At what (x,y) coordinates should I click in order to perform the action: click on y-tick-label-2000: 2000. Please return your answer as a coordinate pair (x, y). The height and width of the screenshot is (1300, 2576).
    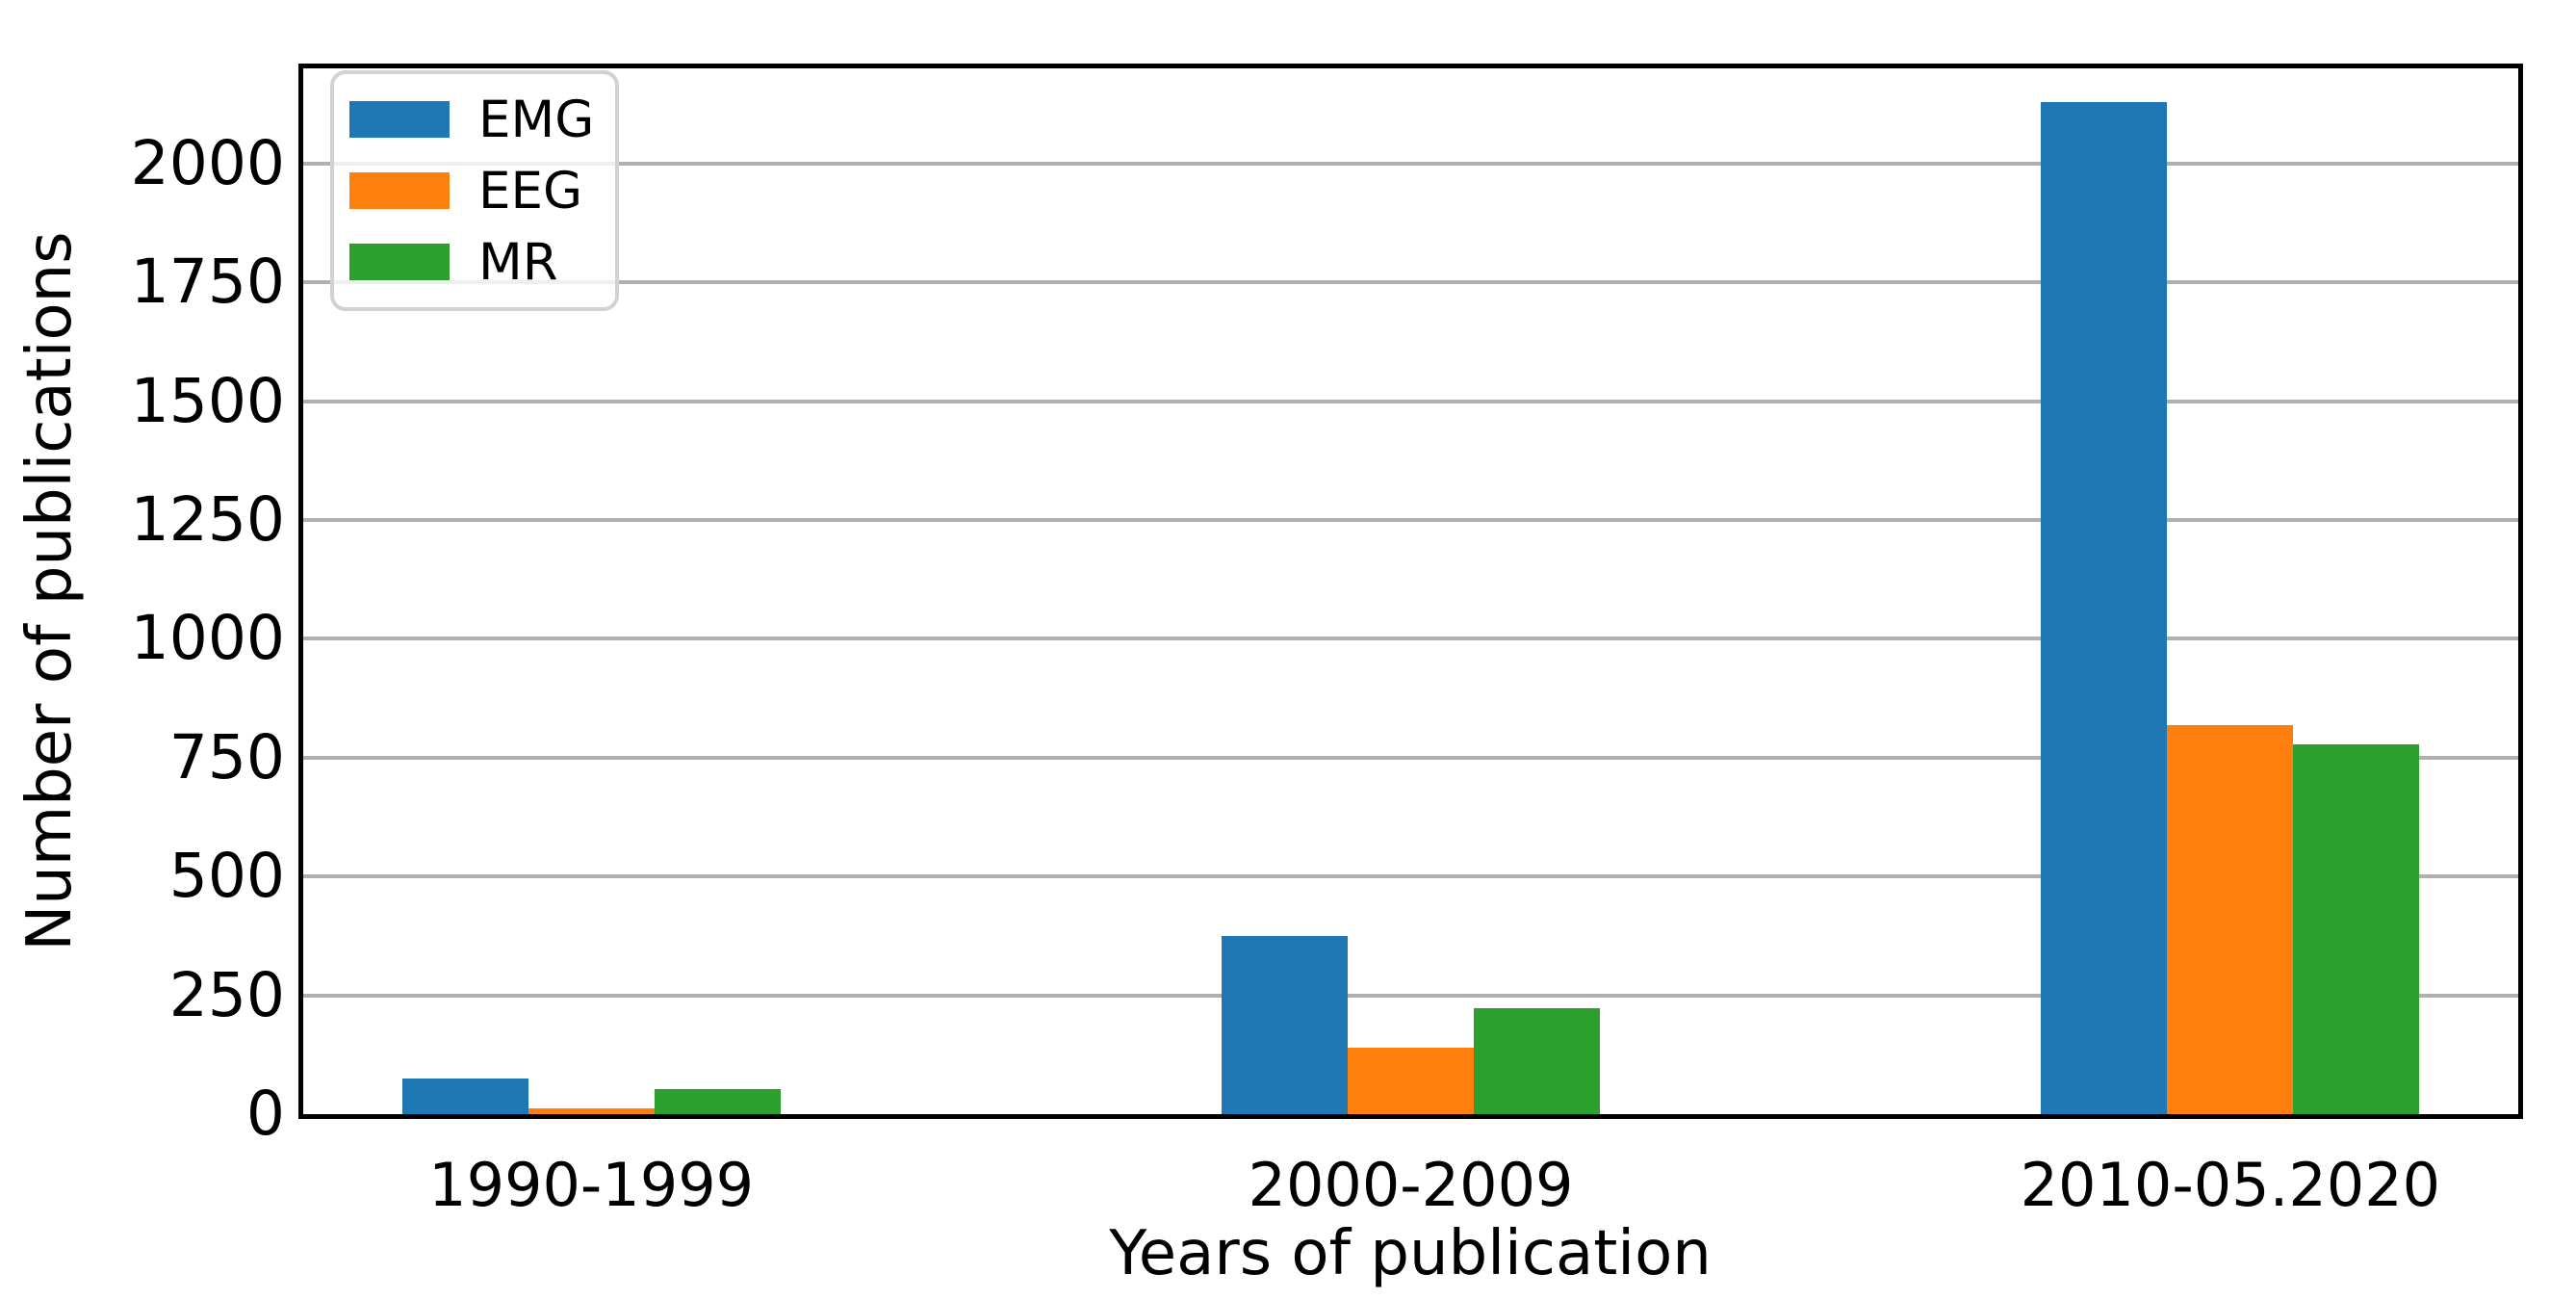
    Looking at the image, I should click on (208, 162).